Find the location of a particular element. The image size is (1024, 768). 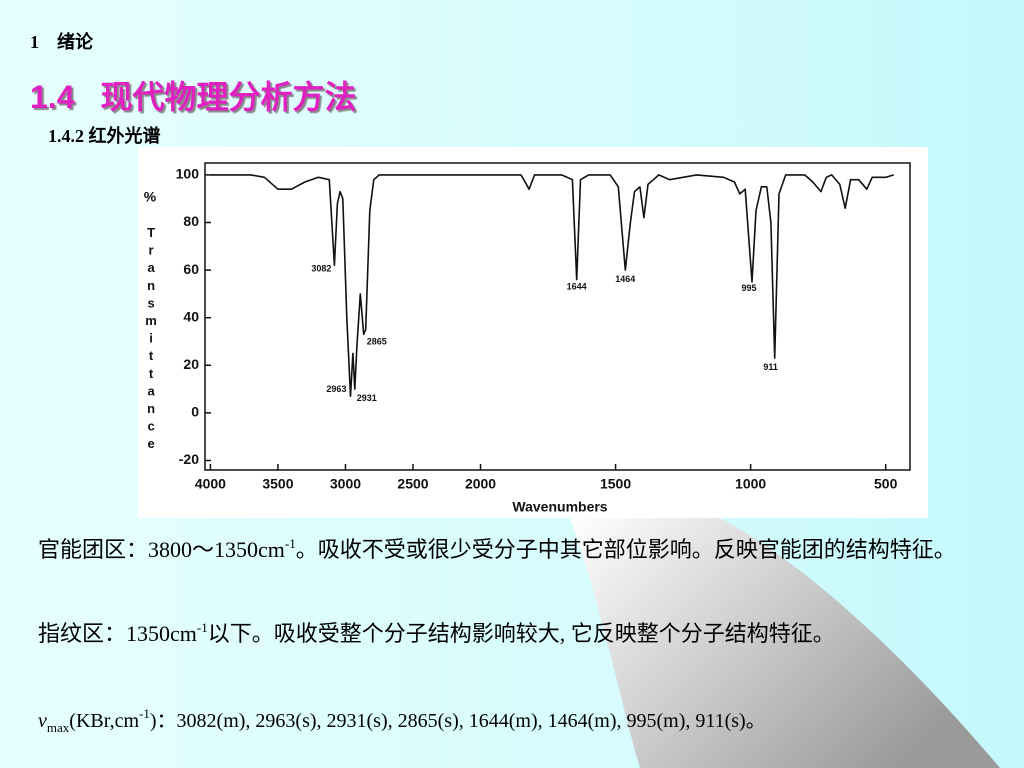

y-tick-label: 40 is located at coordinates (191, 316).